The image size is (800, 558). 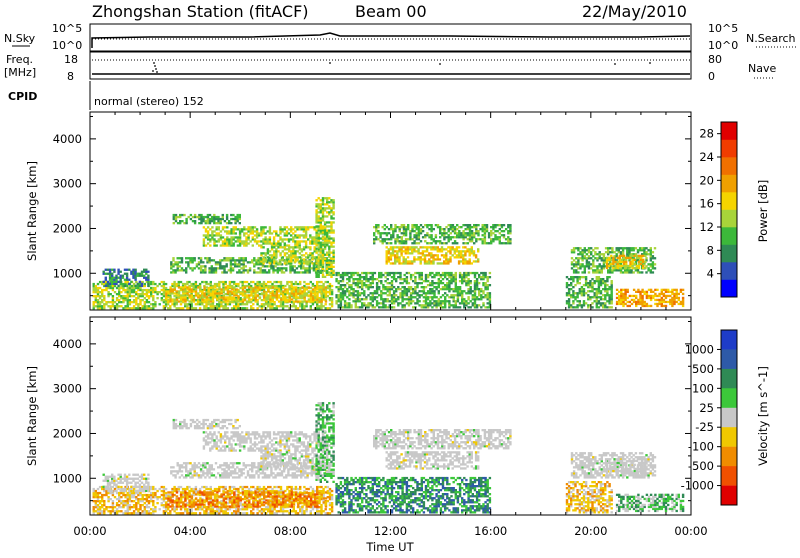 I want to click on freq-tick-bottom: 8, so click(x=70, y=76).